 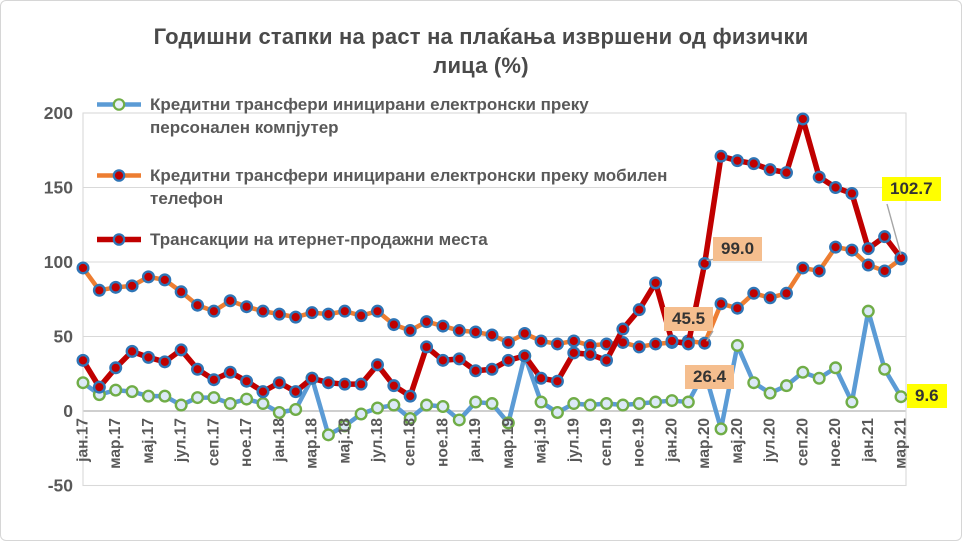 I want to click on legend-item-pos: Трансакции на итернет-продажни места, so click(x=292, y=240).